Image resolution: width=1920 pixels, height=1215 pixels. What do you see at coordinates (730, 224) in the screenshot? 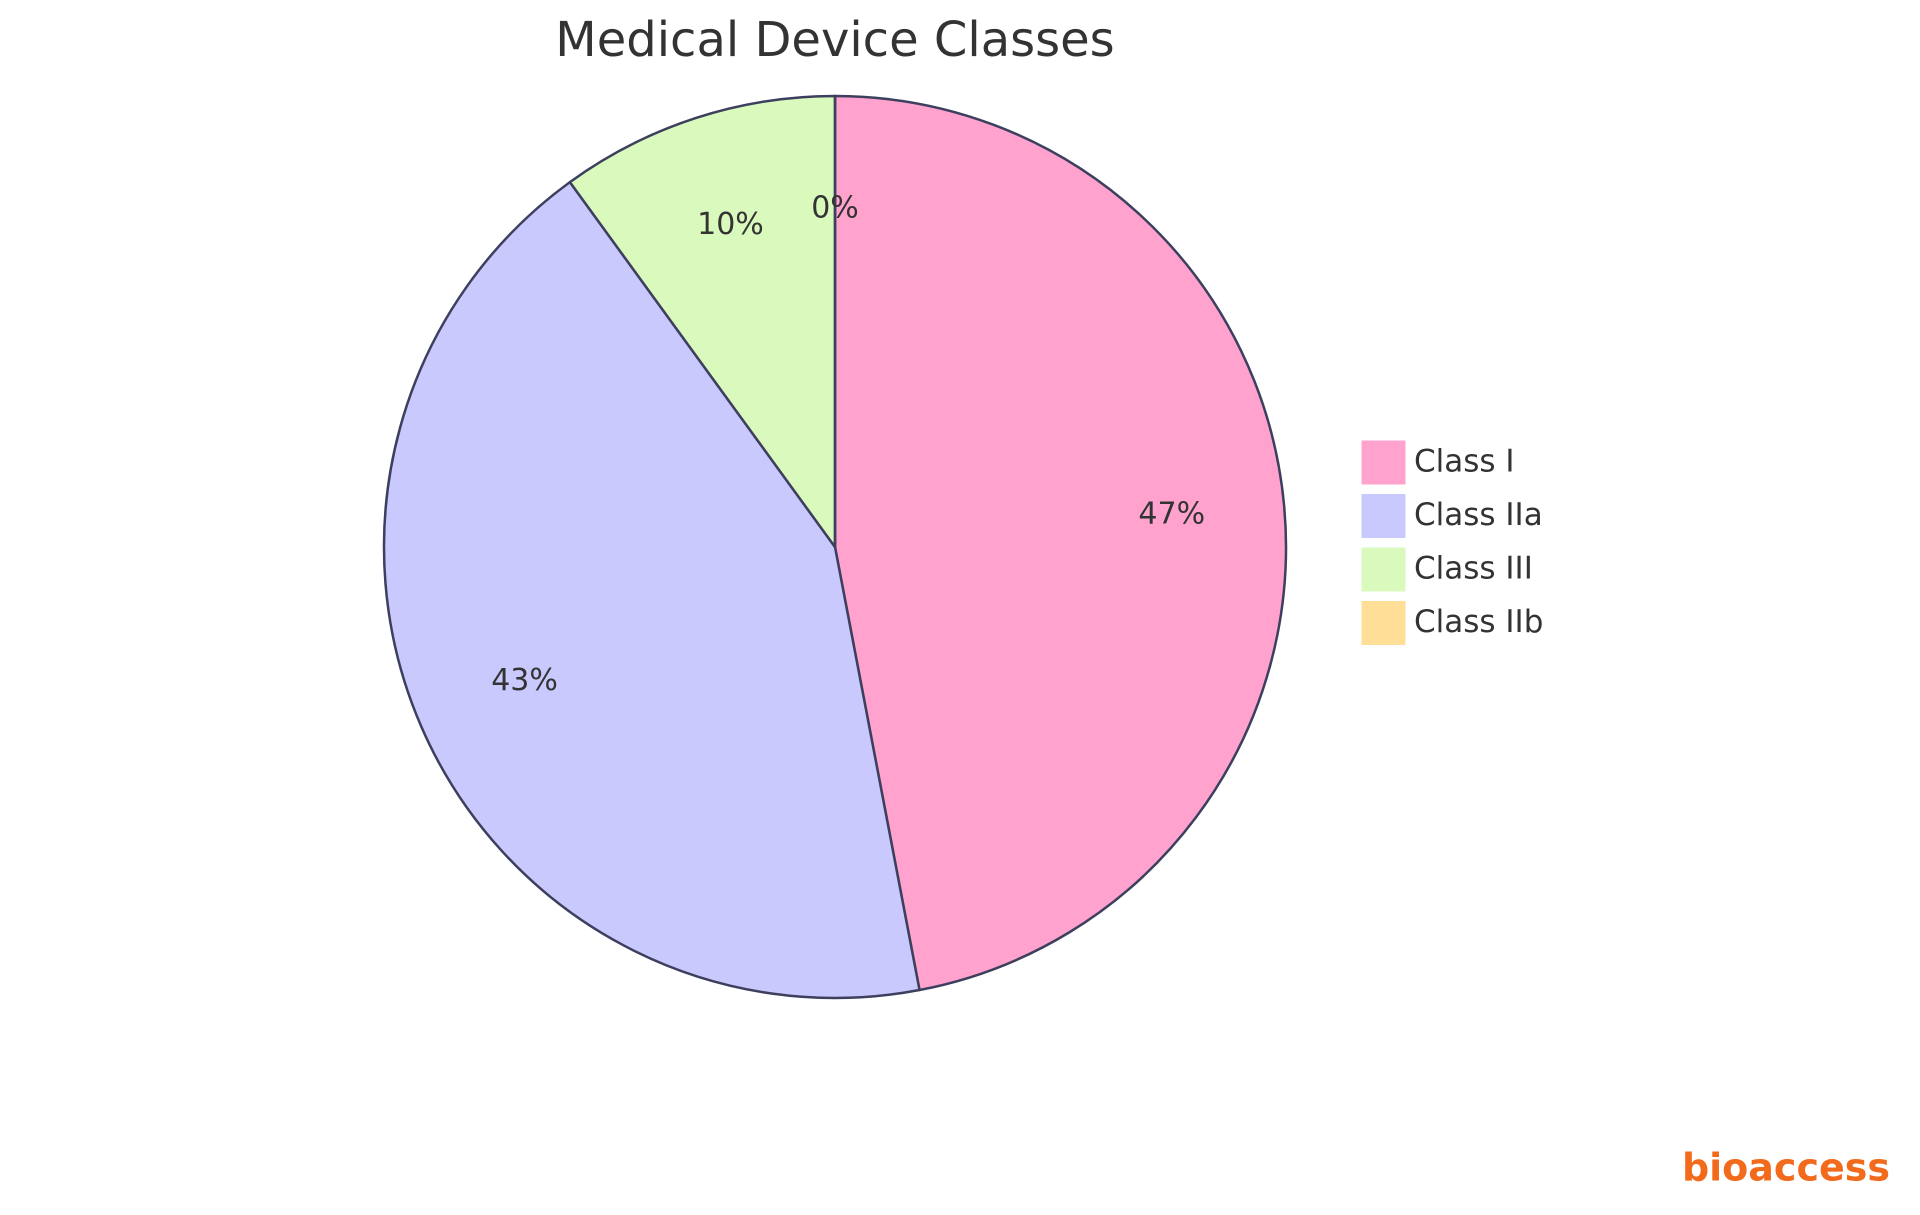
I see `slice-label: 10%` at bounding box center [730, 224].